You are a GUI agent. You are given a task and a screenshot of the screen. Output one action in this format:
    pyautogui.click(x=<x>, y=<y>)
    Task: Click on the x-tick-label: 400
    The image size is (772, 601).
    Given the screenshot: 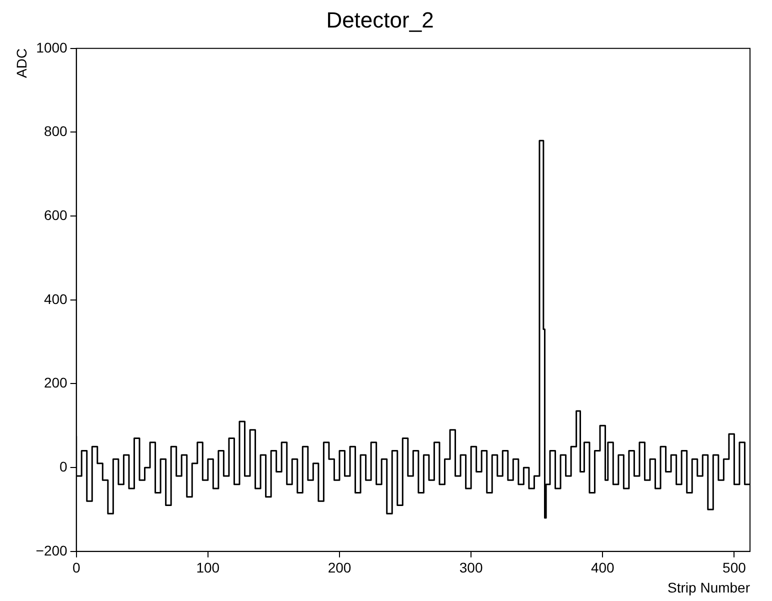 What is the action you would take?
    pyautogui.click(x=602, y=568)
    